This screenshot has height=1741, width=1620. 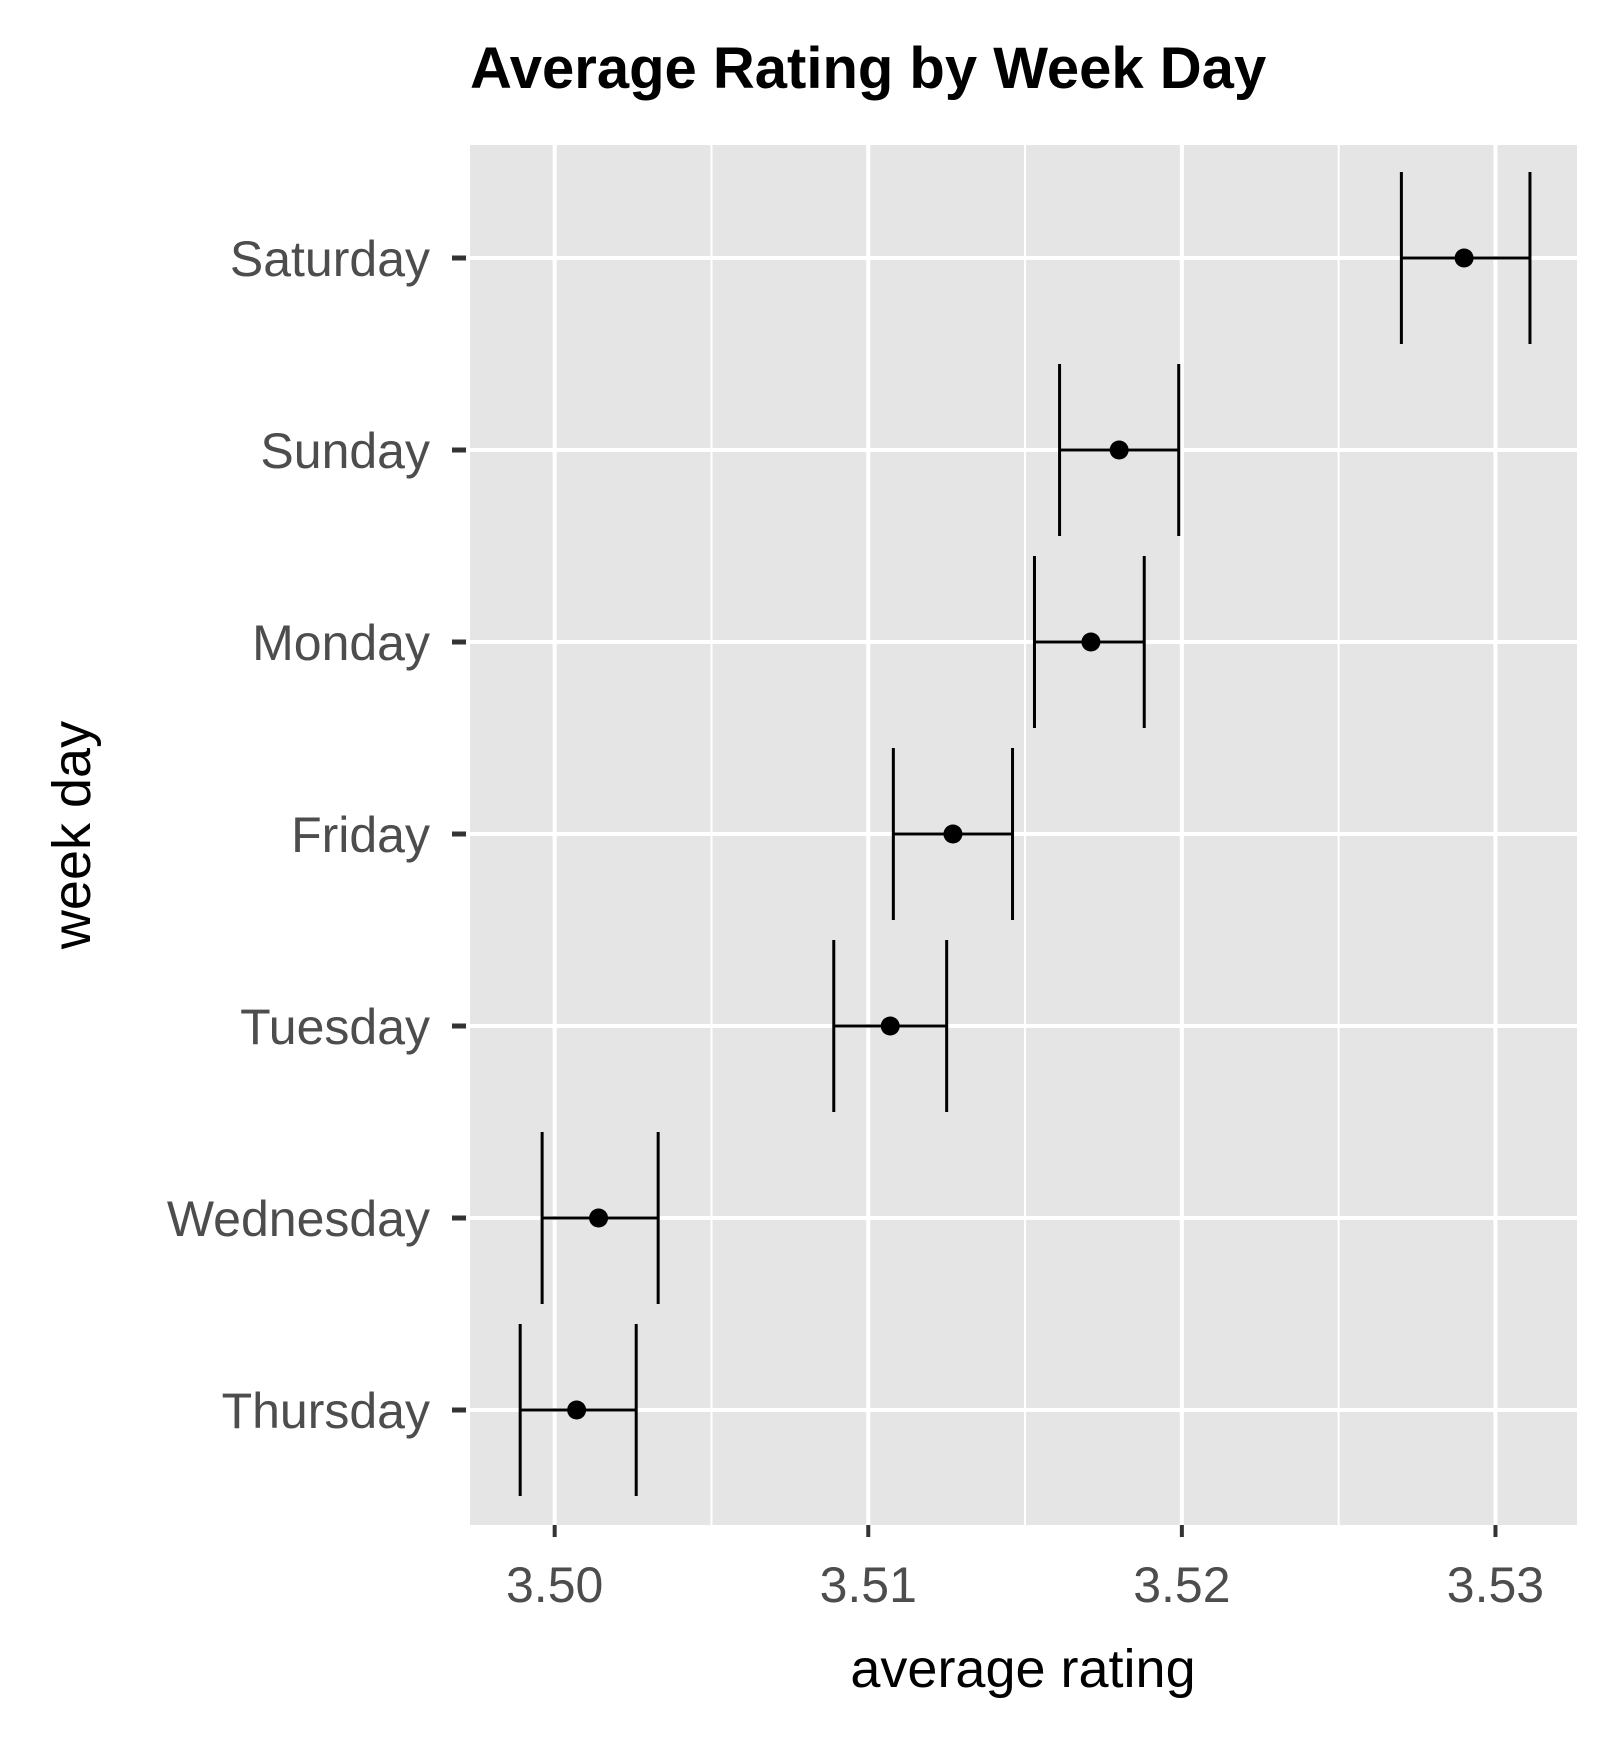 I want to click on y-tick-label: Sunday, so click(x=345, y=451).